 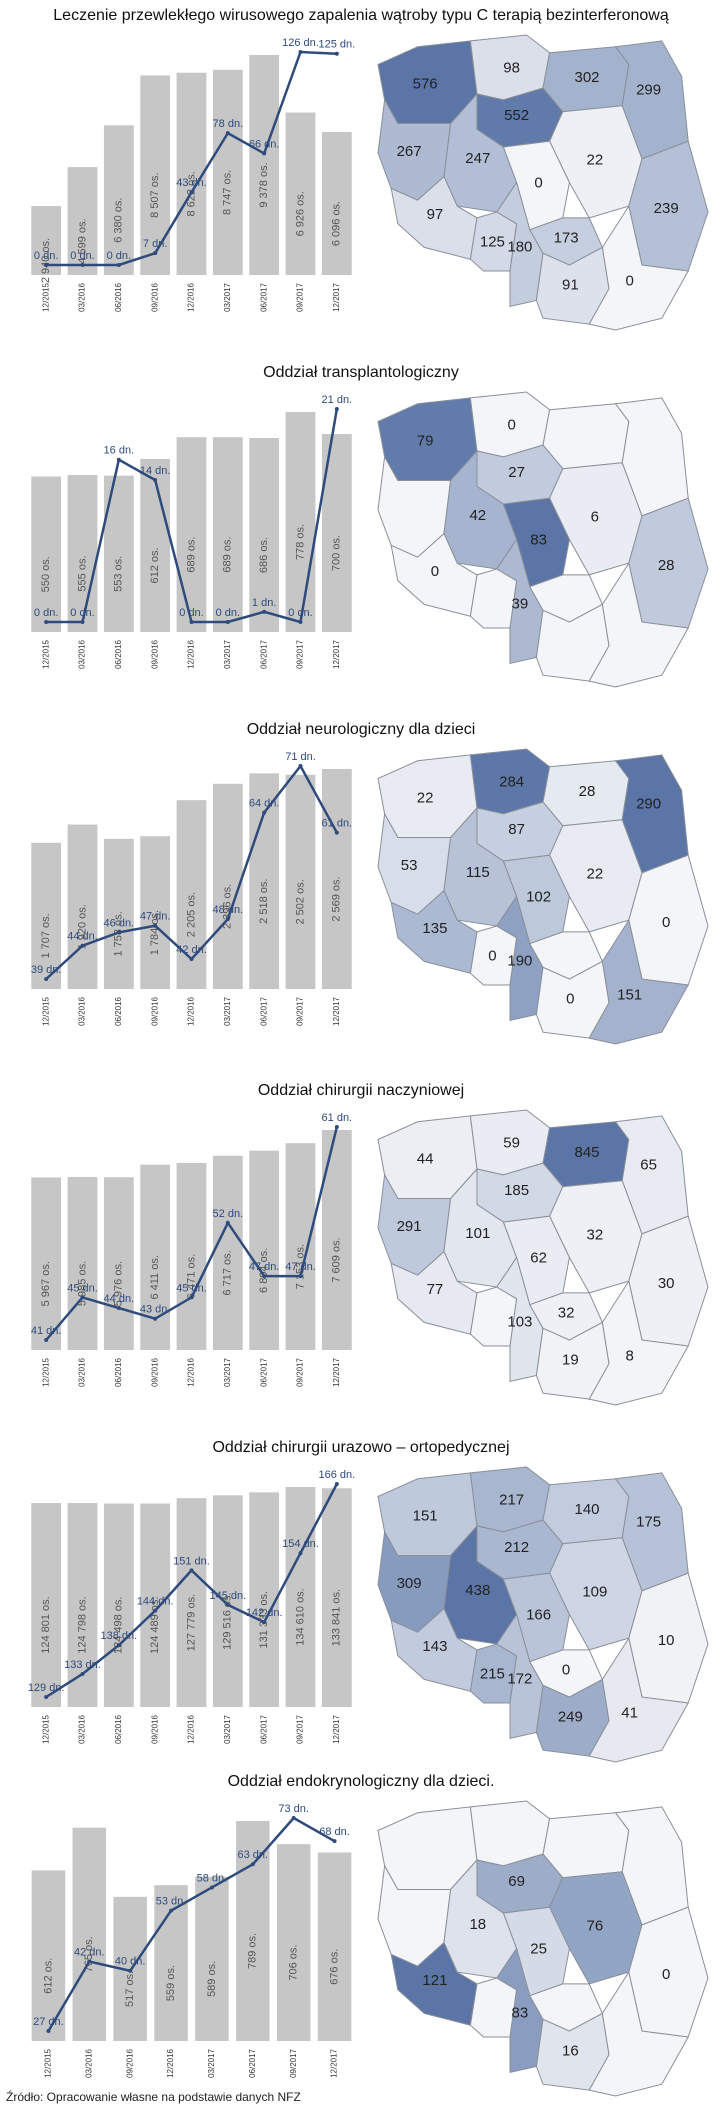 I want to click on line-label: 73 dn., so click(x=293, y=1809).